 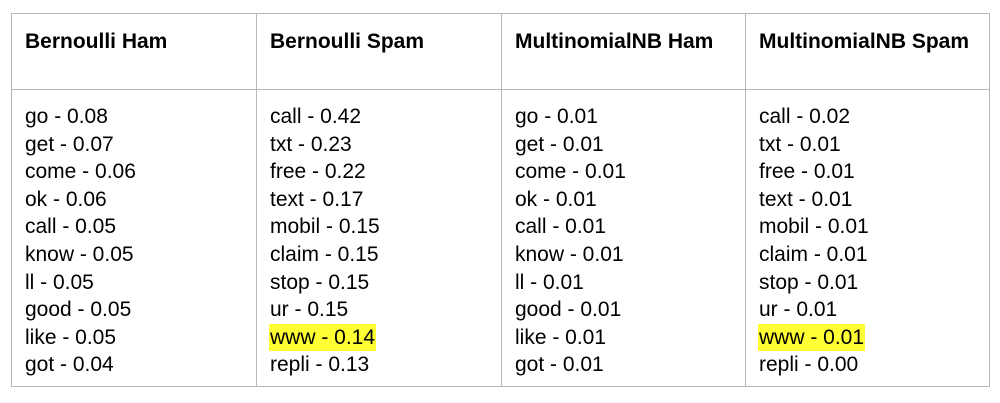 What do you see at coordinates (805, 116) in the screenshot?
I see `term-text: call - 0.02` at bounding box center [805, 116].